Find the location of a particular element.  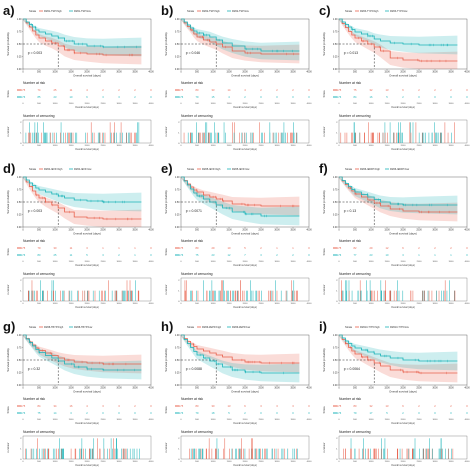

risk-value: 3 is located at coordinates (119, 406).